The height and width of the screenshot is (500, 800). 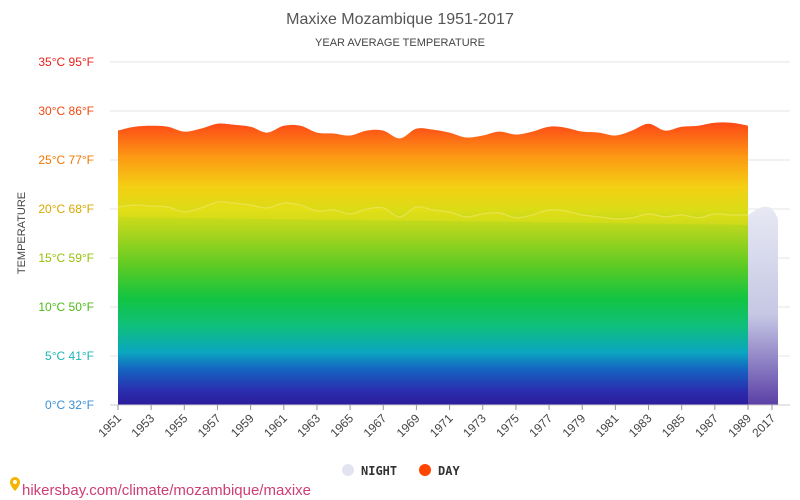 What do you see at coordinates (640, 425) in the screenshot?
I see `x-tick-label: 1983` at bounding box center [640, 425].